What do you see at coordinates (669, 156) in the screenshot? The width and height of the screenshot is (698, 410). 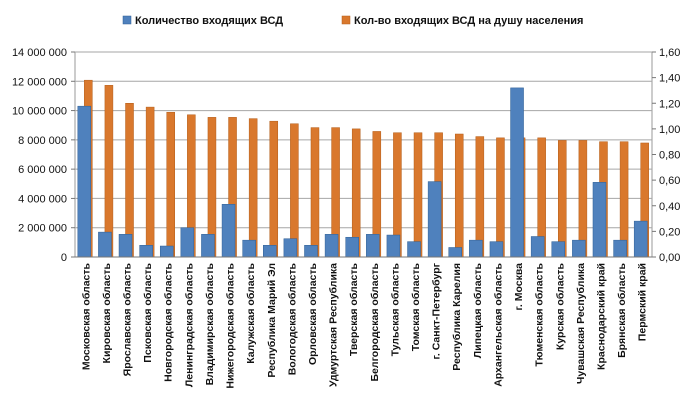 I see `y-right-tick-label: 0,80` at bounding box center [669, 156].